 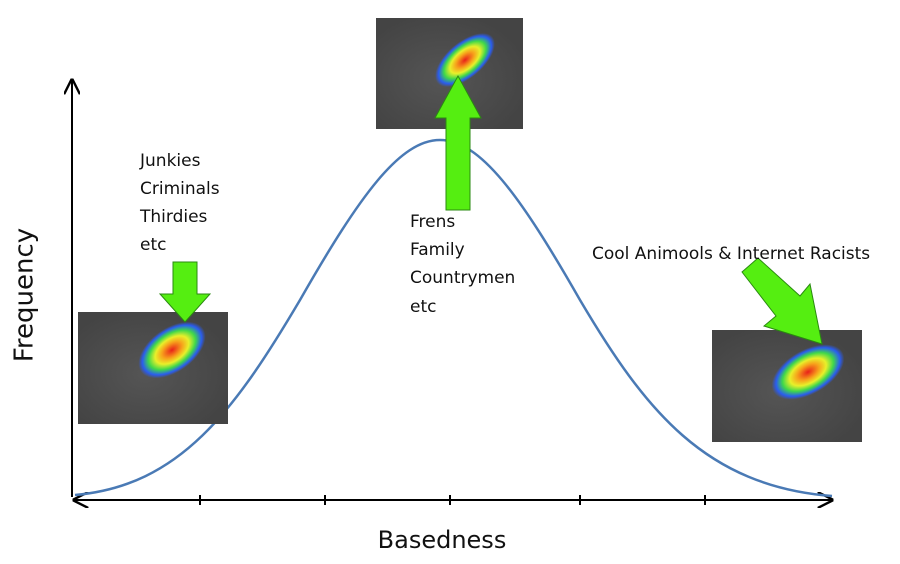 I want to click on arrow-center, so click(x=458, y=142).